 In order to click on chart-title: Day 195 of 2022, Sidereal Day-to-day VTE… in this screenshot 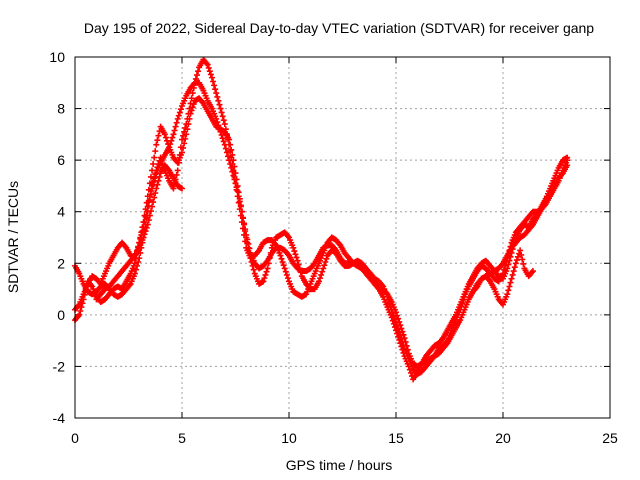, I will do `click(339, 28)`.